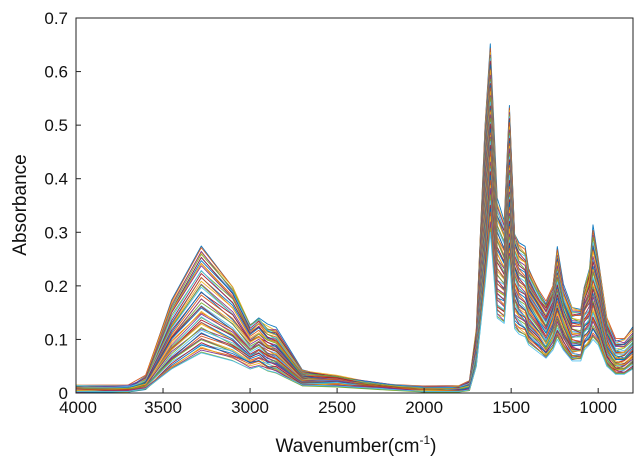 This screenshot has width=635, height=457. What do you see at coordinates (56, 72) in the screenshot?
I see `y-tick-label: 0.6` at bounding box center [56, 72].